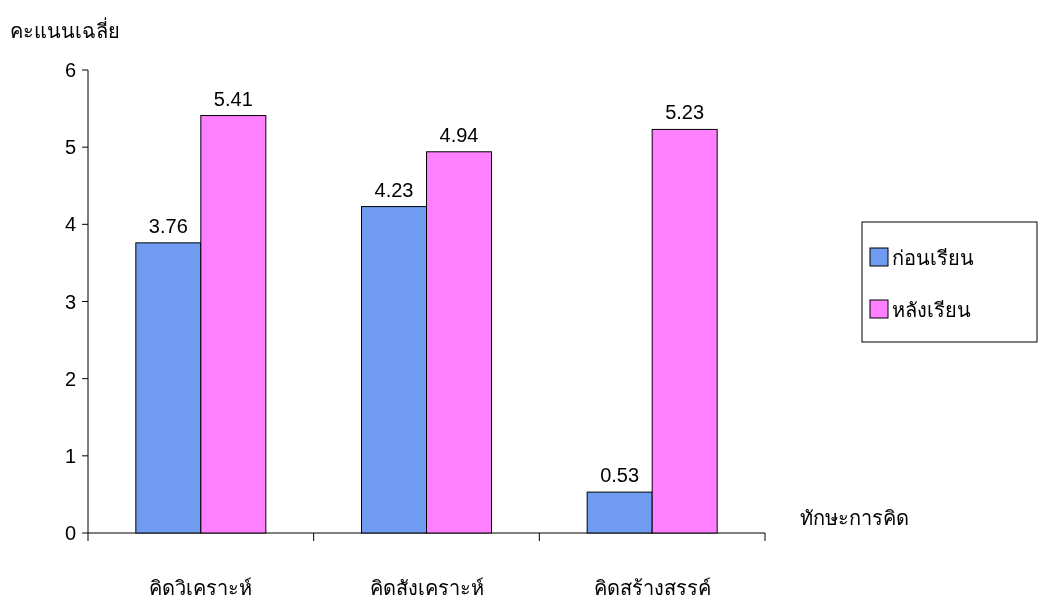 The height and width of the screenshot is (605, 1040). What do you see at coordinates (168, 225) in the screenshot?
I see `data-label: 3.76` at bounding box center [168, 225].